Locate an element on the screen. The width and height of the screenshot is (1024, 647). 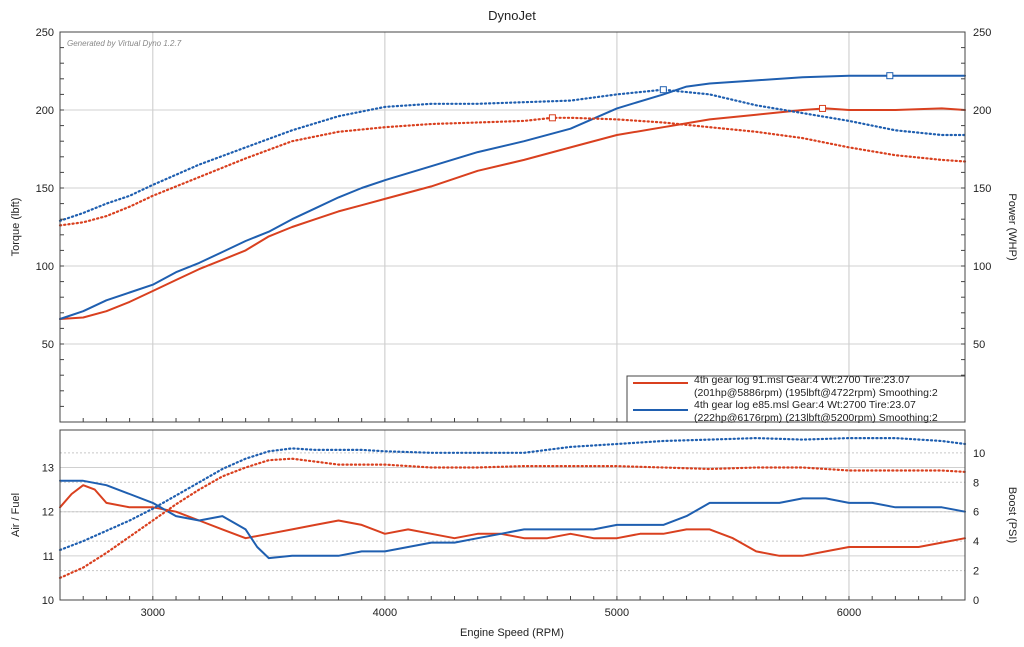
x-tick-label: 4000 is located at coordinates (385, 613).